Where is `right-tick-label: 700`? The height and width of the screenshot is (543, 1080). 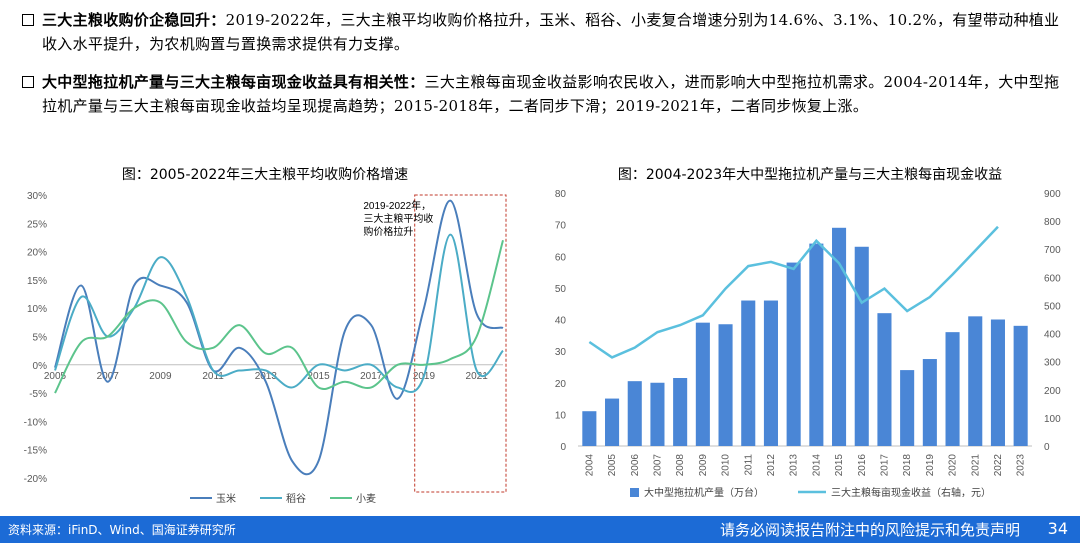 right-tick-label: 700 is located at coordinates (1052, 250).